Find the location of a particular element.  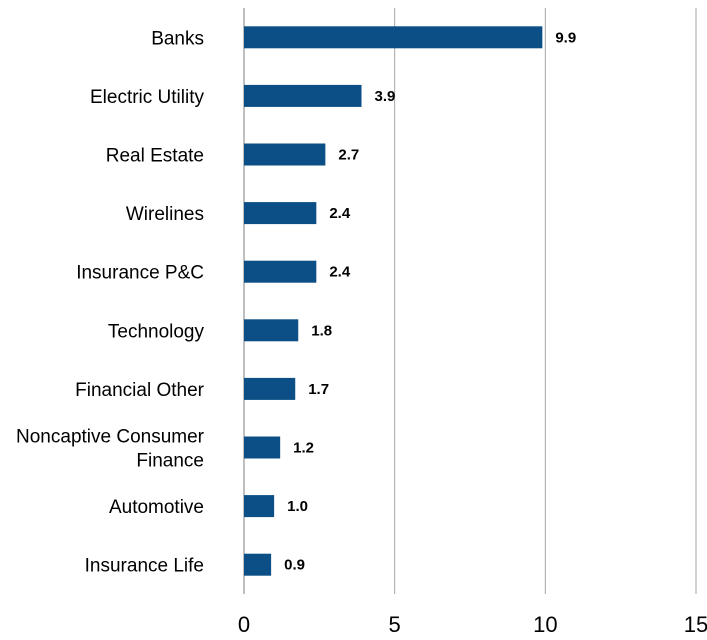

category-label-line: Noncaptive Consumer is located at coordinates (110, 437).